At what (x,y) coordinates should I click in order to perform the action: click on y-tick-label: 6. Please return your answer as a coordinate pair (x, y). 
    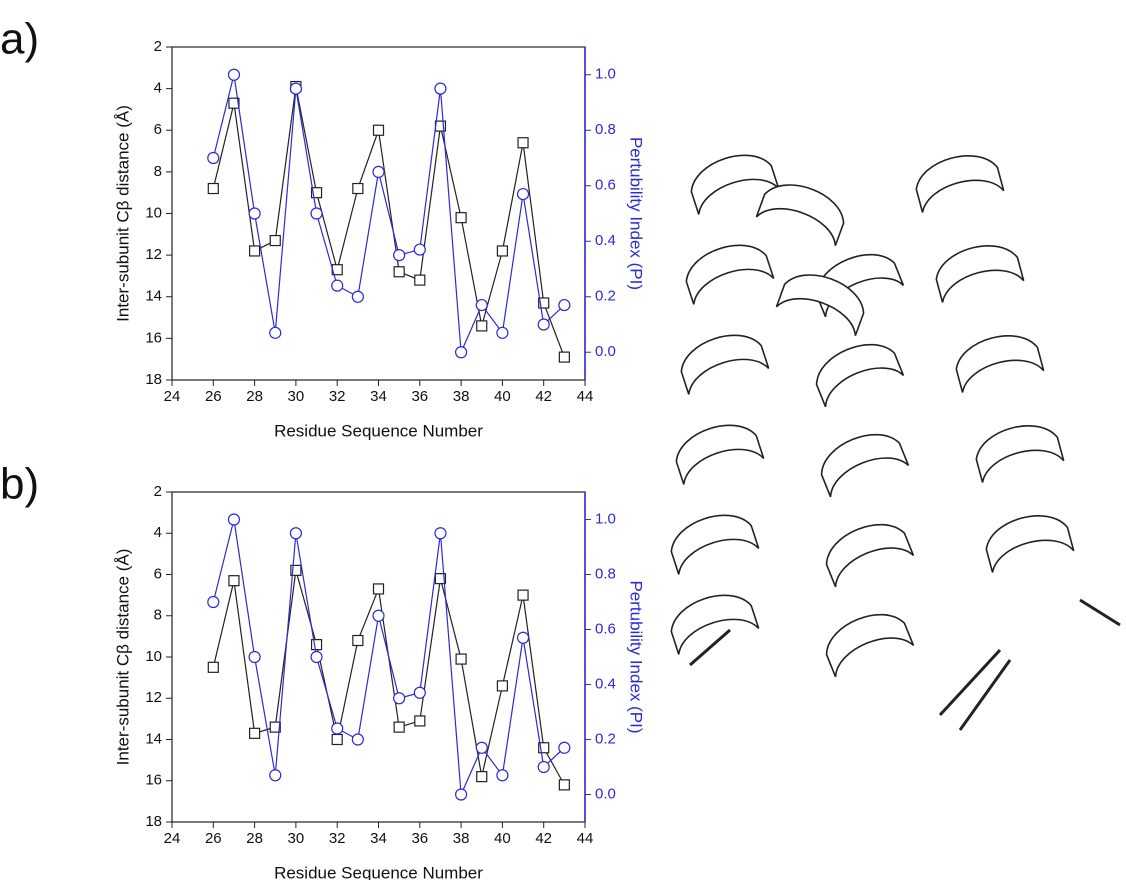
    Looking at the image, I should click on (158, 573).